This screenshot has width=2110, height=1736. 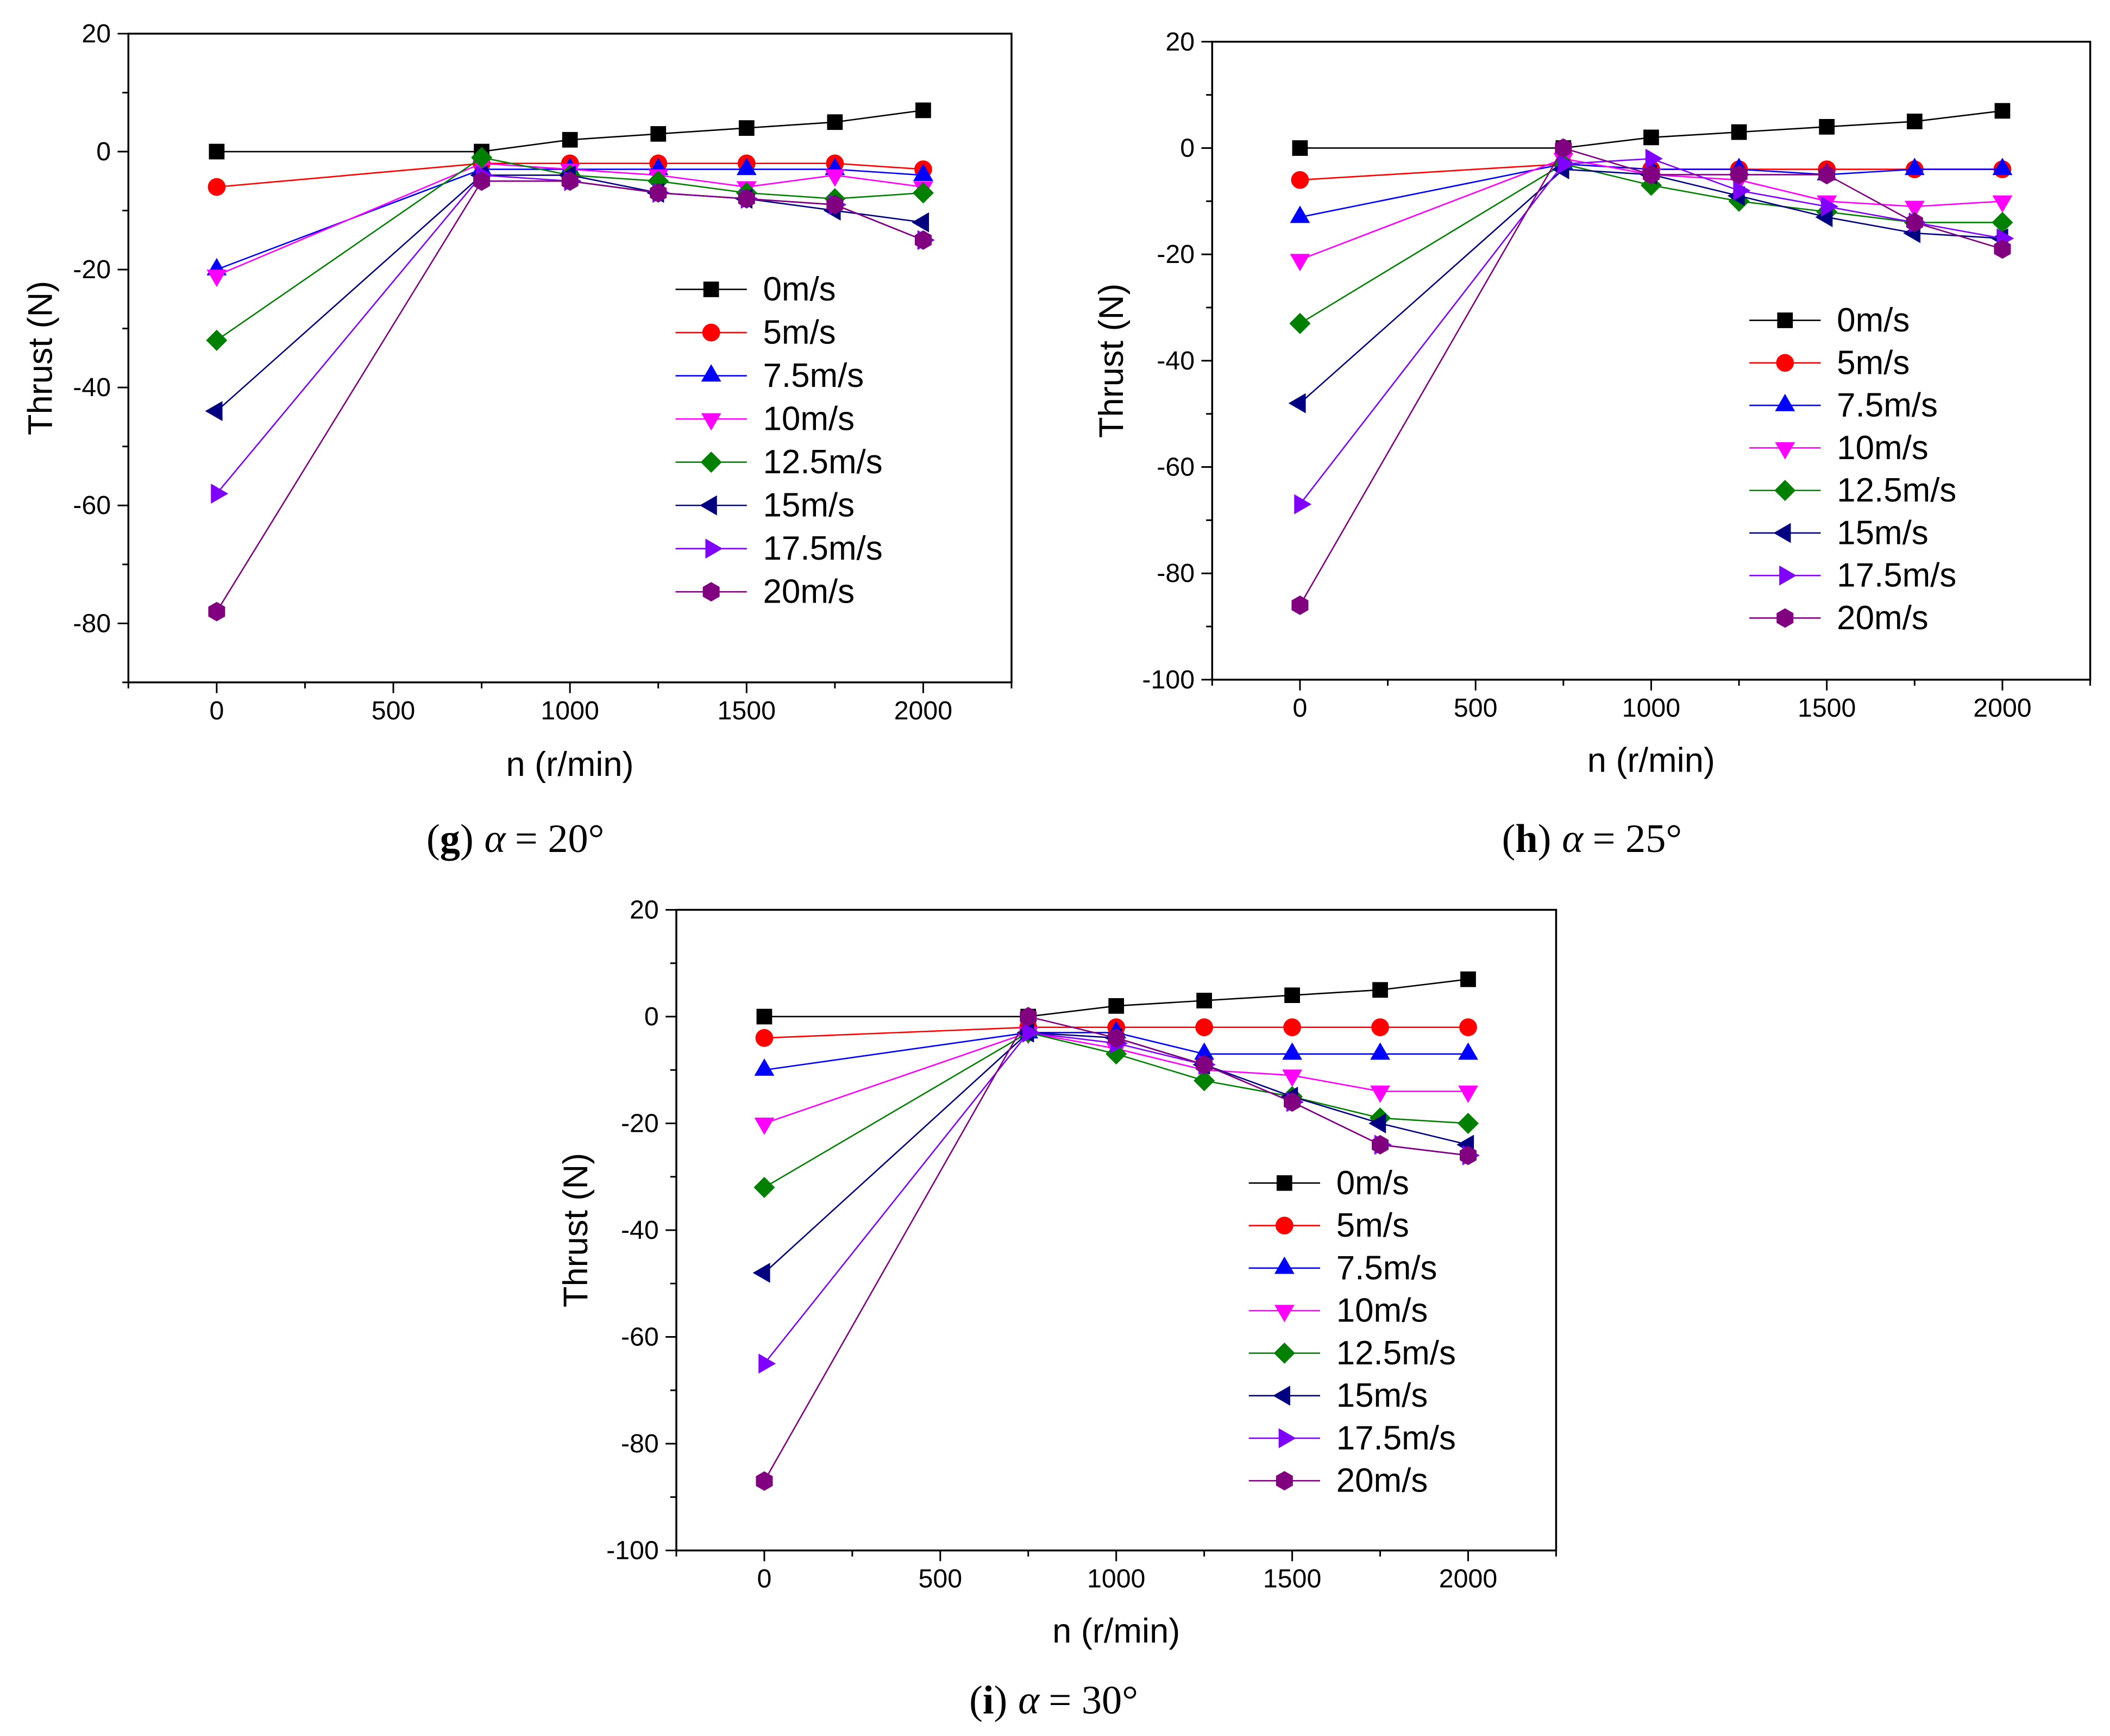 What do you see at coordinates (779, 462) in the screenshot?
I see `legend-entry-12-5ms: 12.5m/s` at bounding box center [779, 462].